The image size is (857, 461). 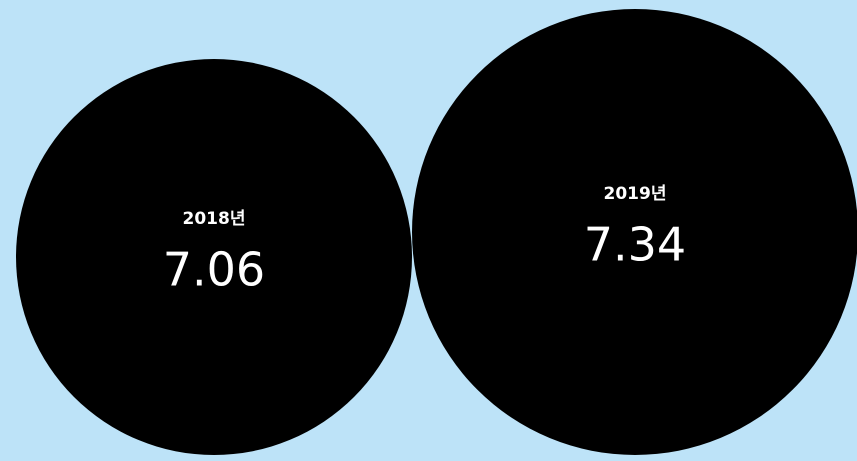 I want to click on value-label: 7.06, so click(x=214, y=270).